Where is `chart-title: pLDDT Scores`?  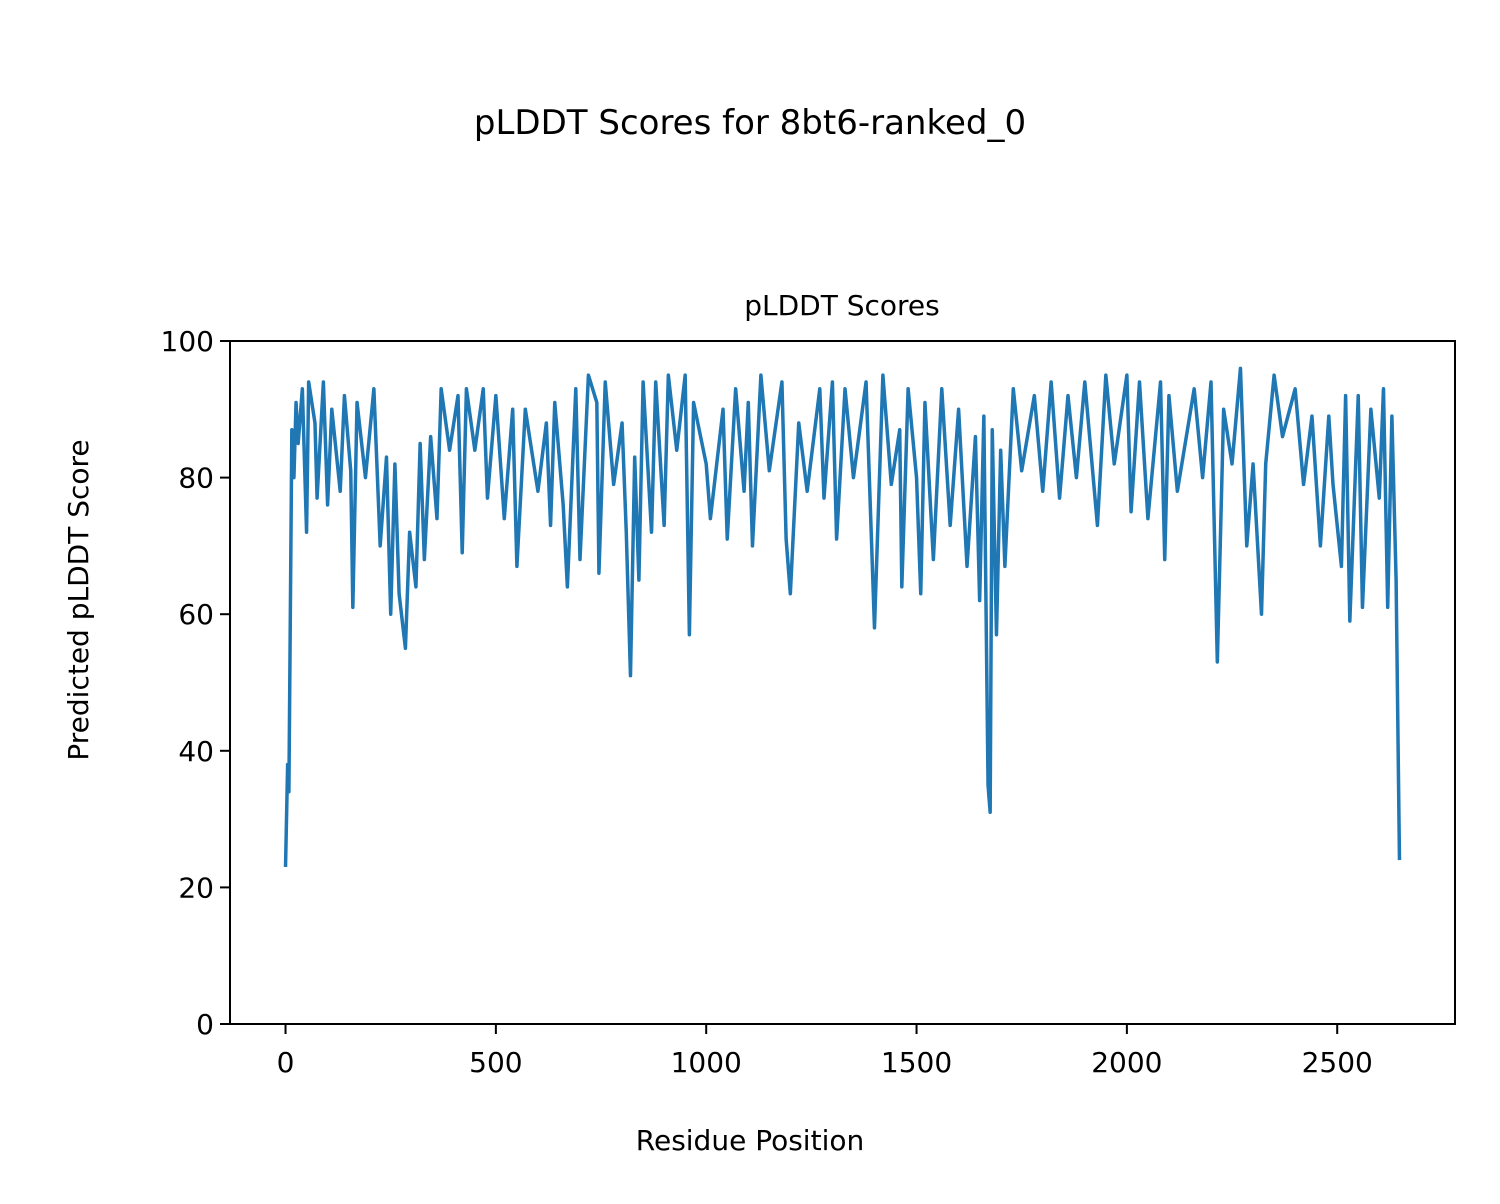 chart-title: pLDDT Scores is located at coordinates (842, 305).